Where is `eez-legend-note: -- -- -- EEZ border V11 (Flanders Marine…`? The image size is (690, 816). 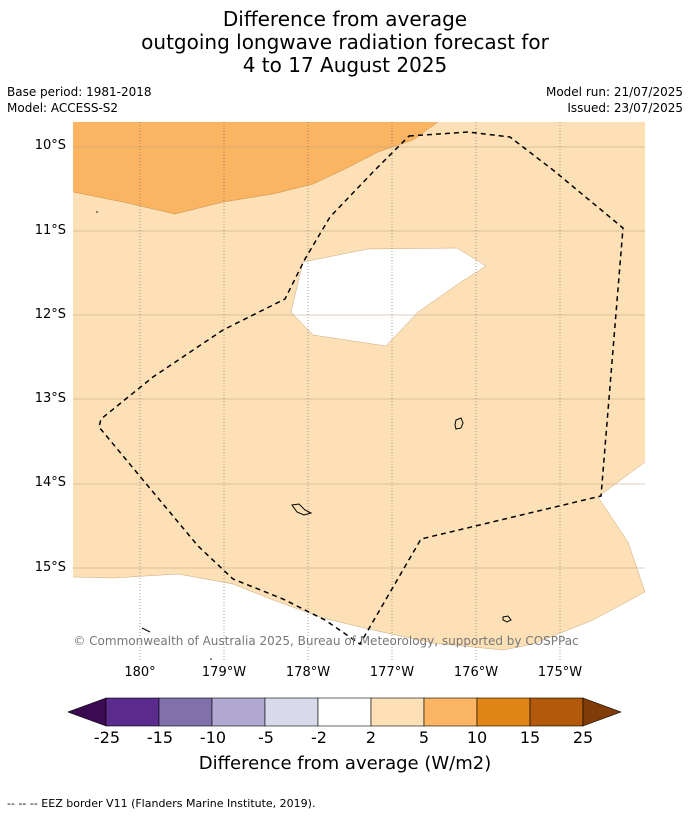
eez-legend-note: -- -- -- EEZ border V11 (Flanders Marine… is located at coordinates (161, 803).